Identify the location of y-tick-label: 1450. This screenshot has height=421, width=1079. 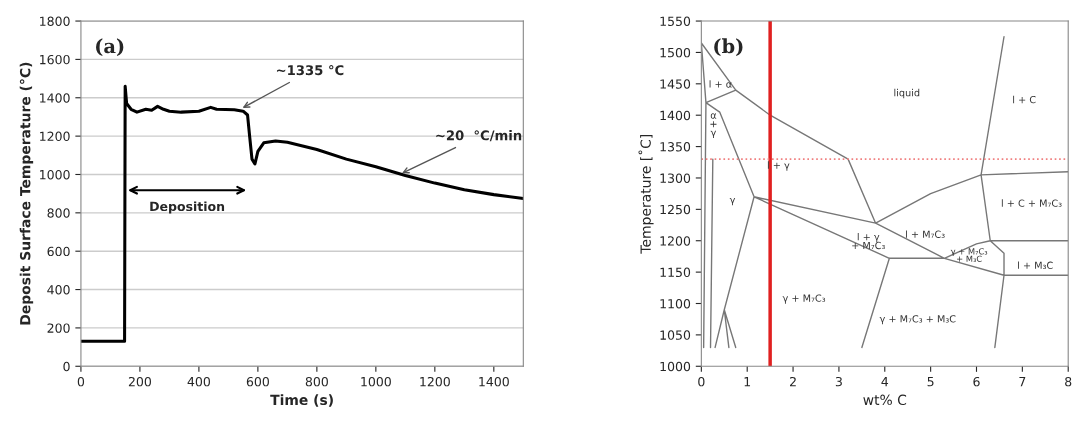
(675, 84).